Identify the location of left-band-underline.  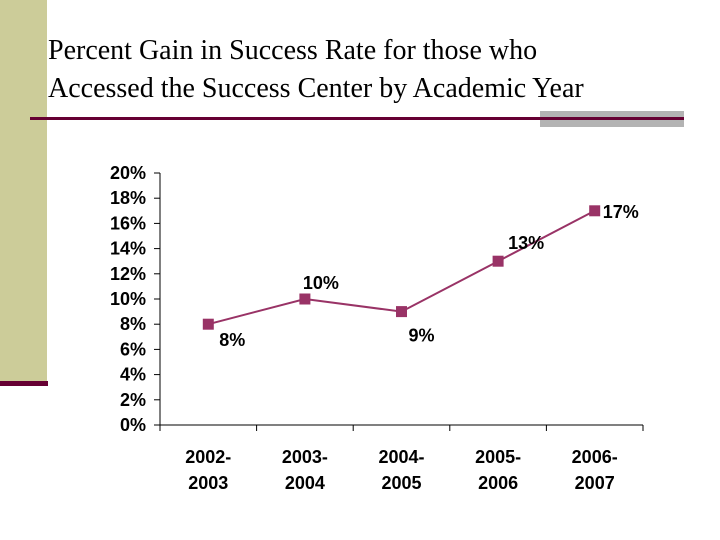
(24, 383).